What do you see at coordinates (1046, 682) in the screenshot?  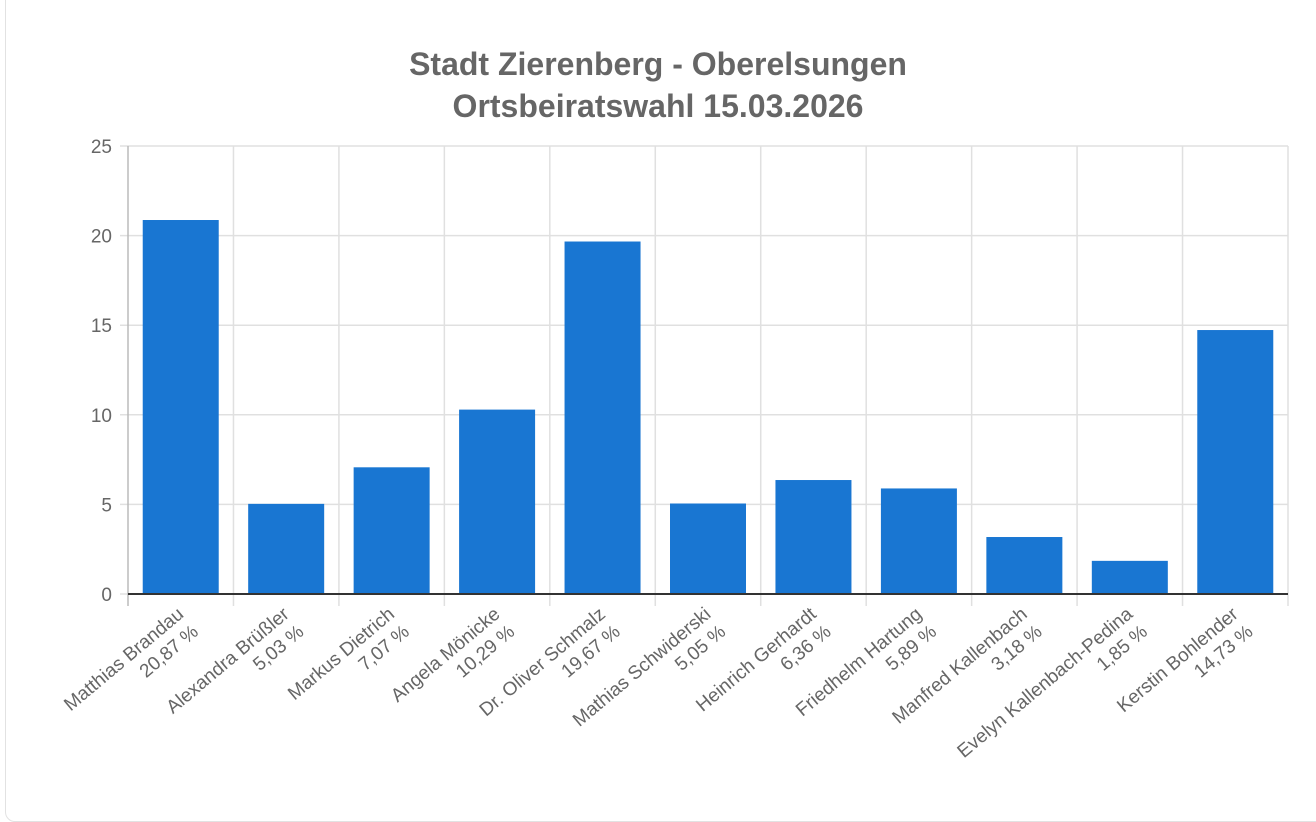 I see `candidate-name: Evelyn Kallenbach-Pedina` at bounding box center [1046, 682].